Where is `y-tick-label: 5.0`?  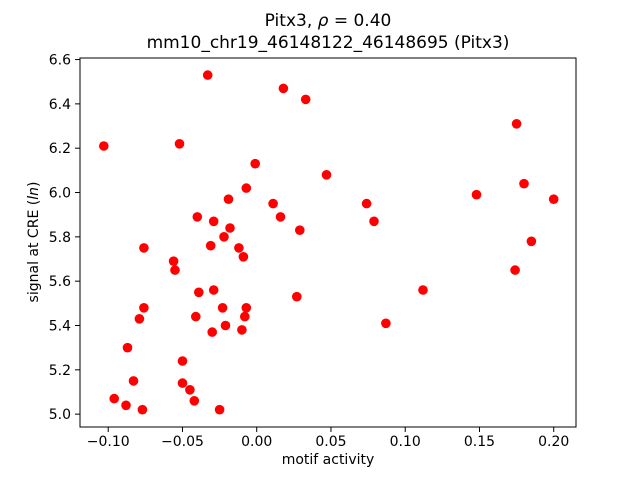 y-tick-label: 5.0 is located at coordinates (60, 415).